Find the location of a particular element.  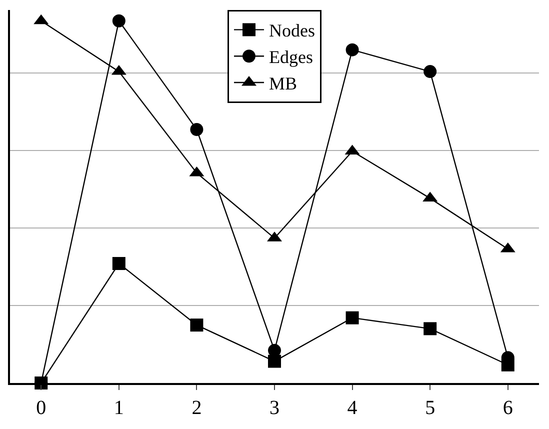

x-tick-label: 2 is located at coordinates (197, 408).